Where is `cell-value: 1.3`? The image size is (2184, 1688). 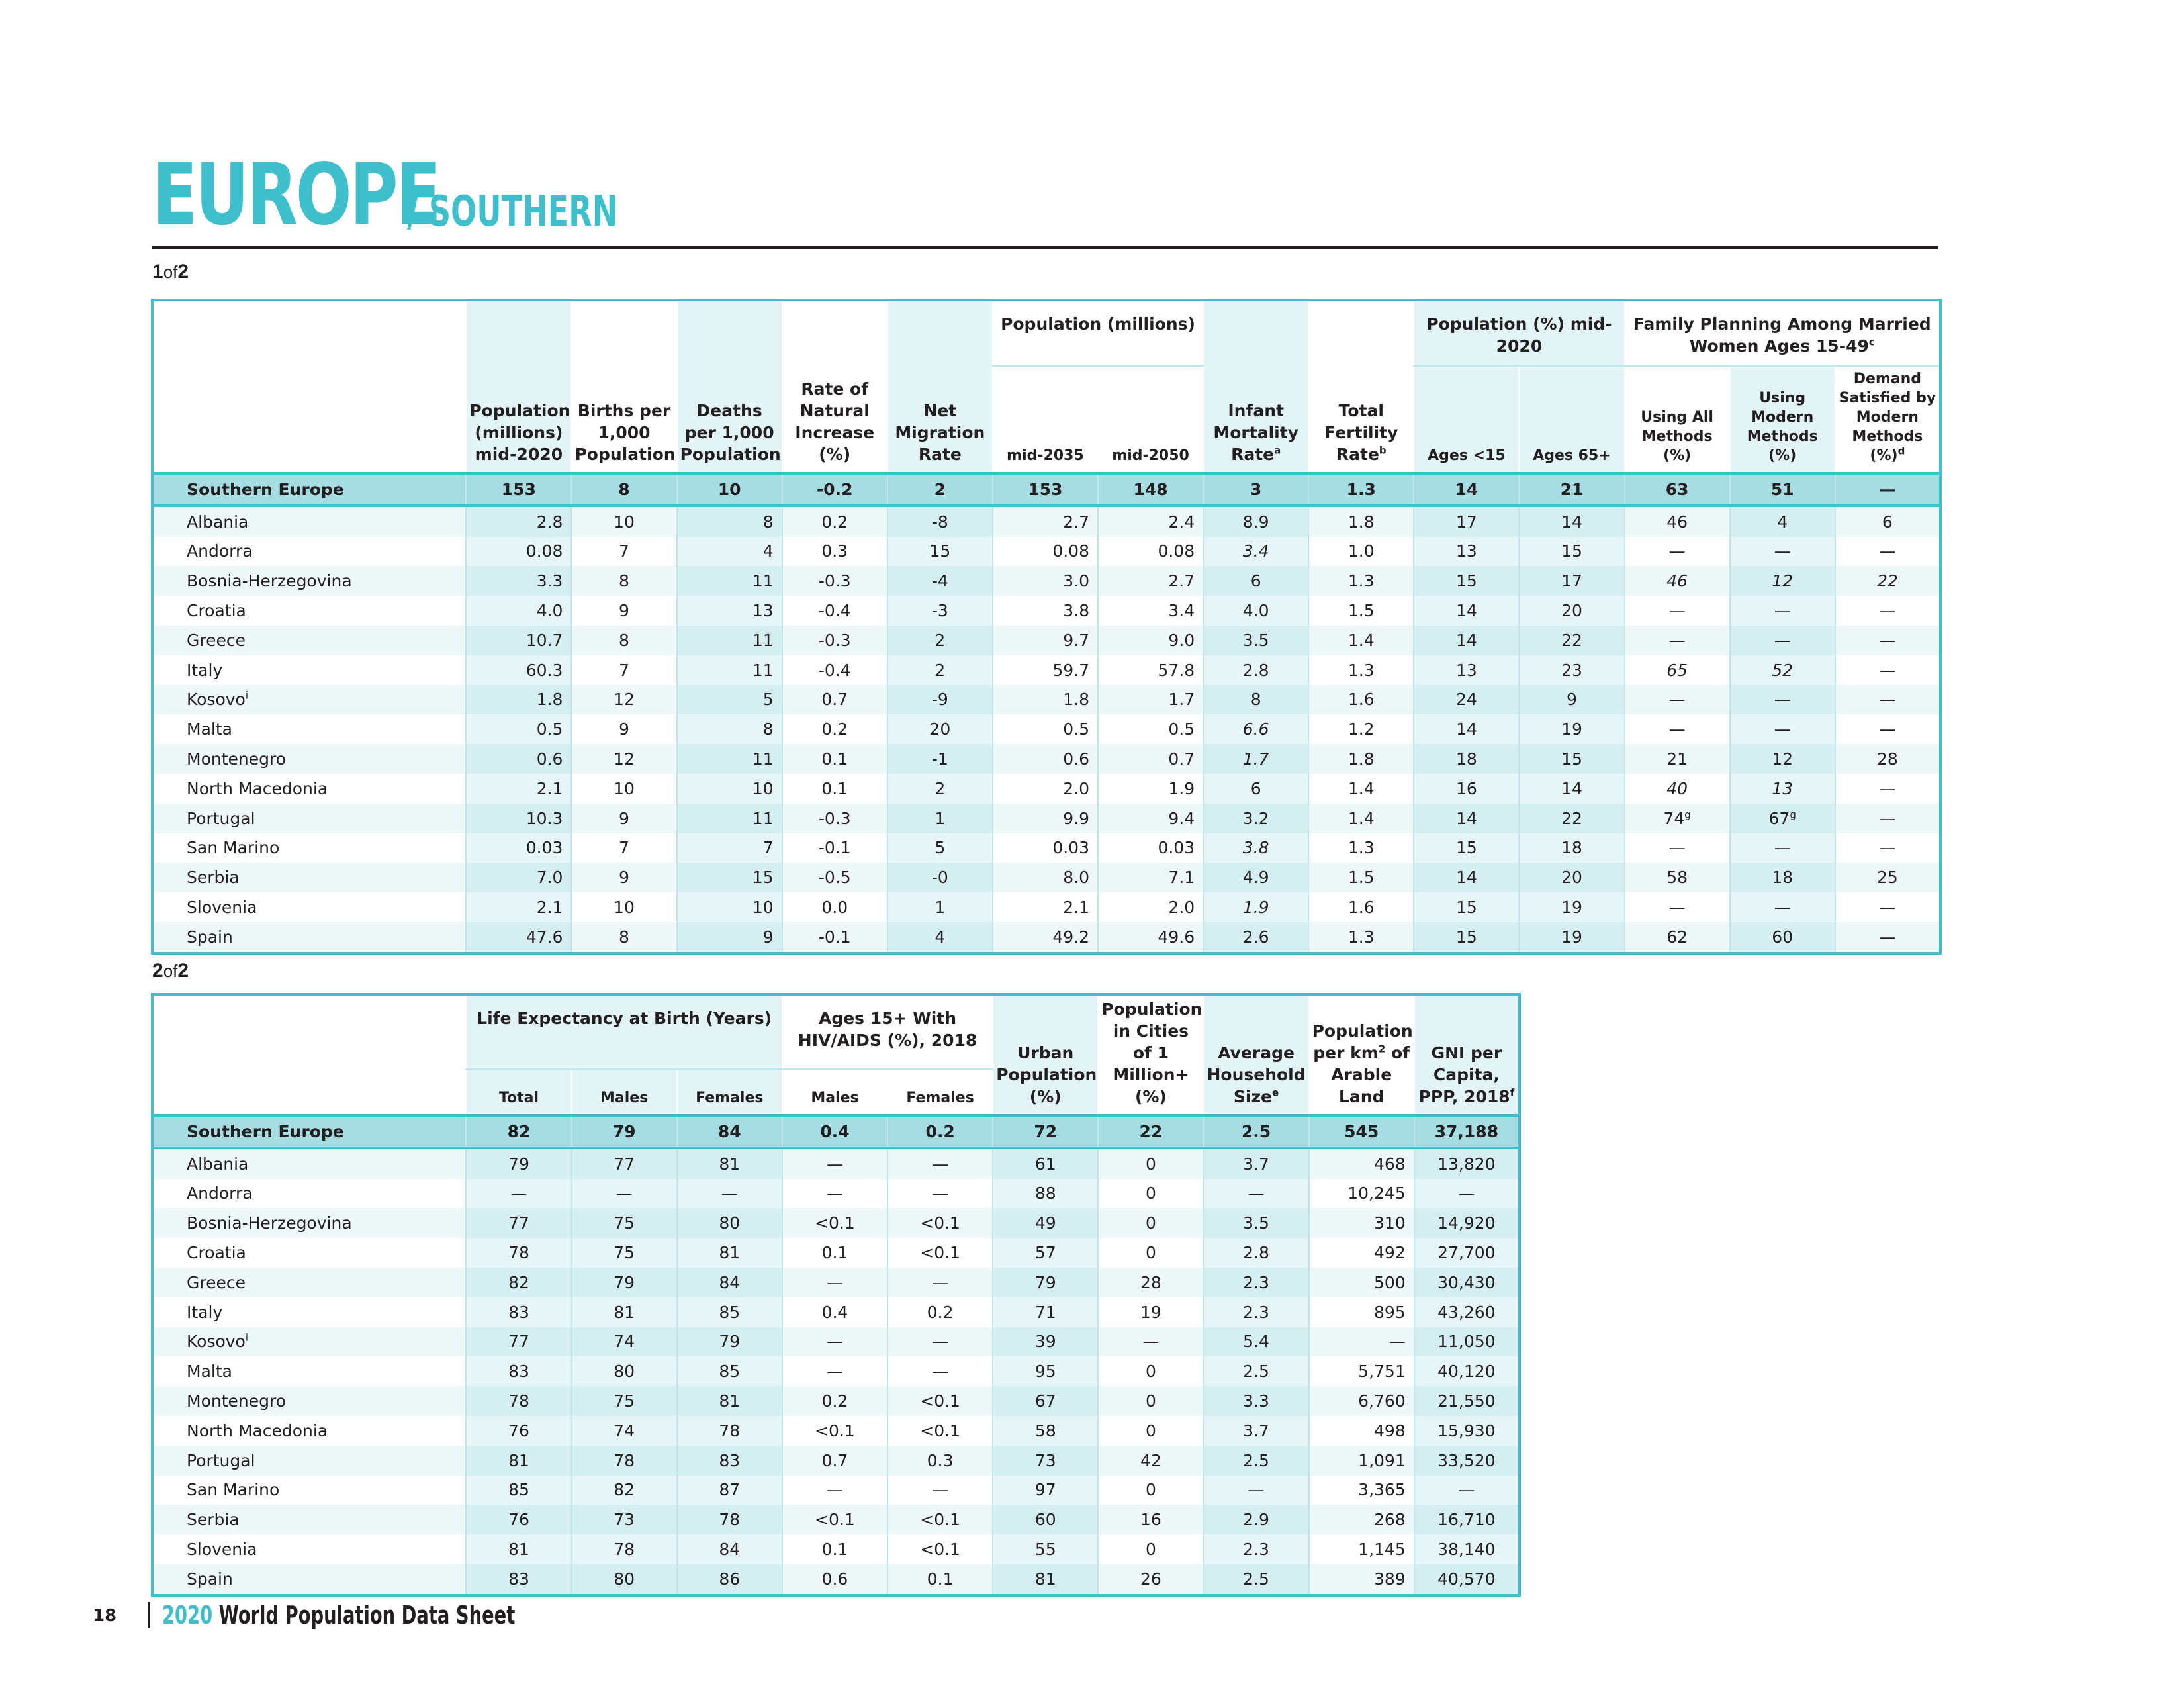
cell-value: 1.3 is located at coordinates (1361, 581).